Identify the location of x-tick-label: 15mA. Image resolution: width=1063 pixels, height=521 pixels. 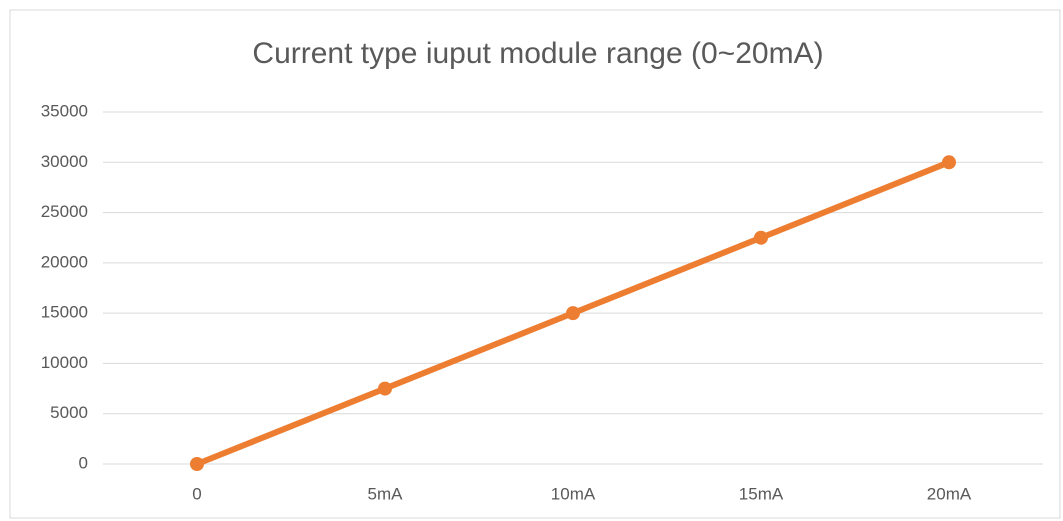
(761, 493).